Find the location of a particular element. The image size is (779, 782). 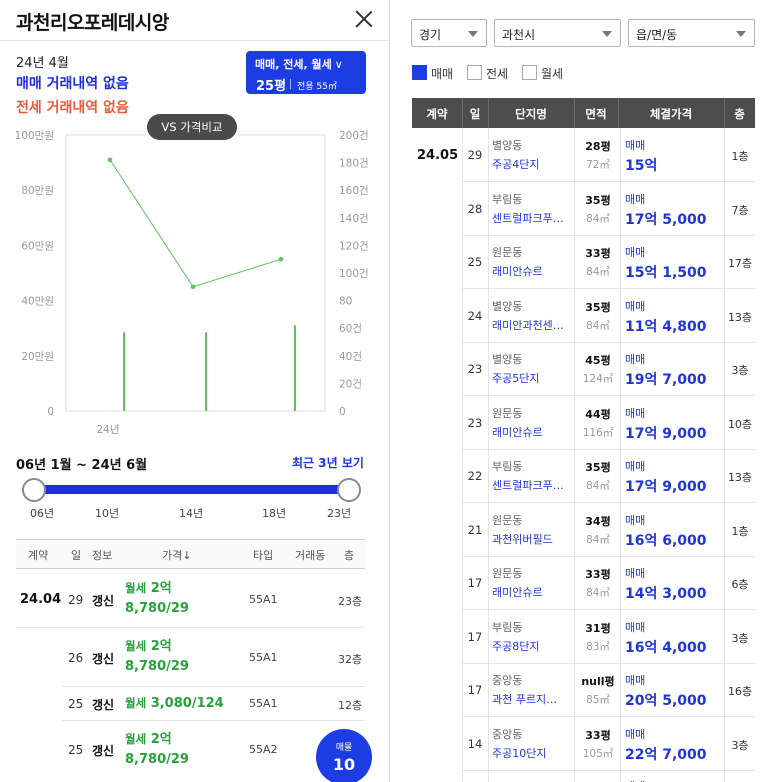

dong-name: 별양동 is located at coordinates (507, 306).